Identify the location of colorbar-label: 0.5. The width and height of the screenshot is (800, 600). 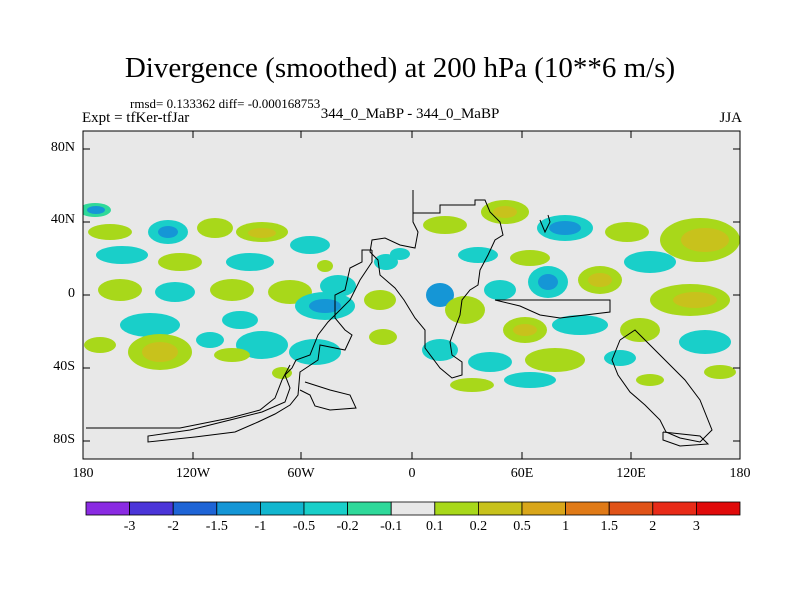
(522, 526).